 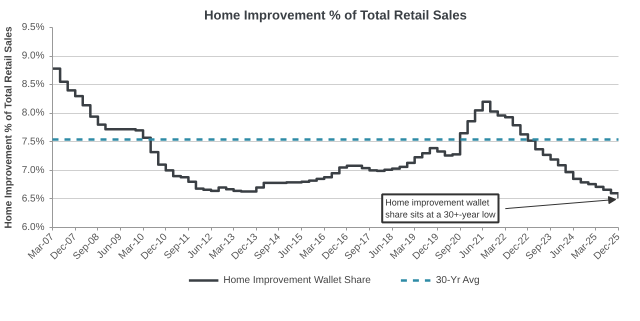 I want to click on y-tick-label: 7.5%, so click(x=33, y=142).